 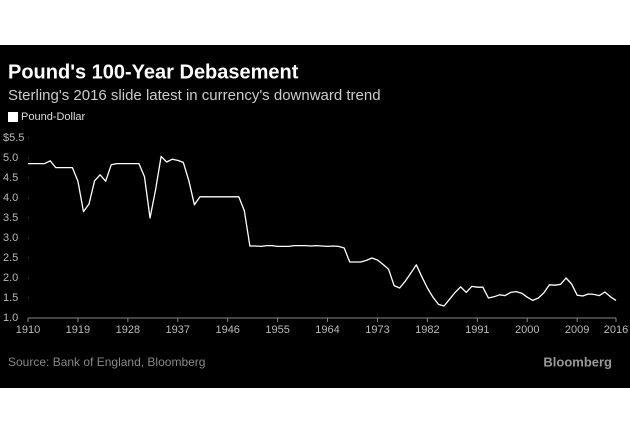 I want to click on x-tick-label: 1955, so click(x=277, y=330).